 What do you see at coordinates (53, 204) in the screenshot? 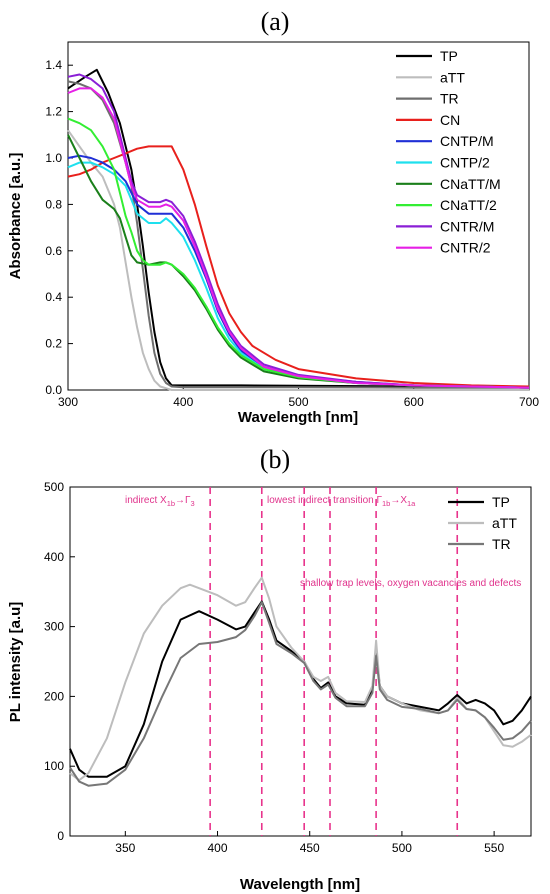
I see `y-tick-label: 0.8` at bounding box center [53, 204].